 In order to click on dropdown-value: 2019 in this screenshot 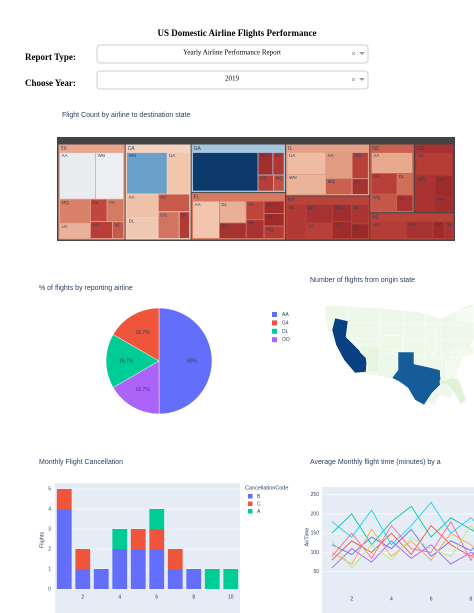, I will do `click(232, 79)`.